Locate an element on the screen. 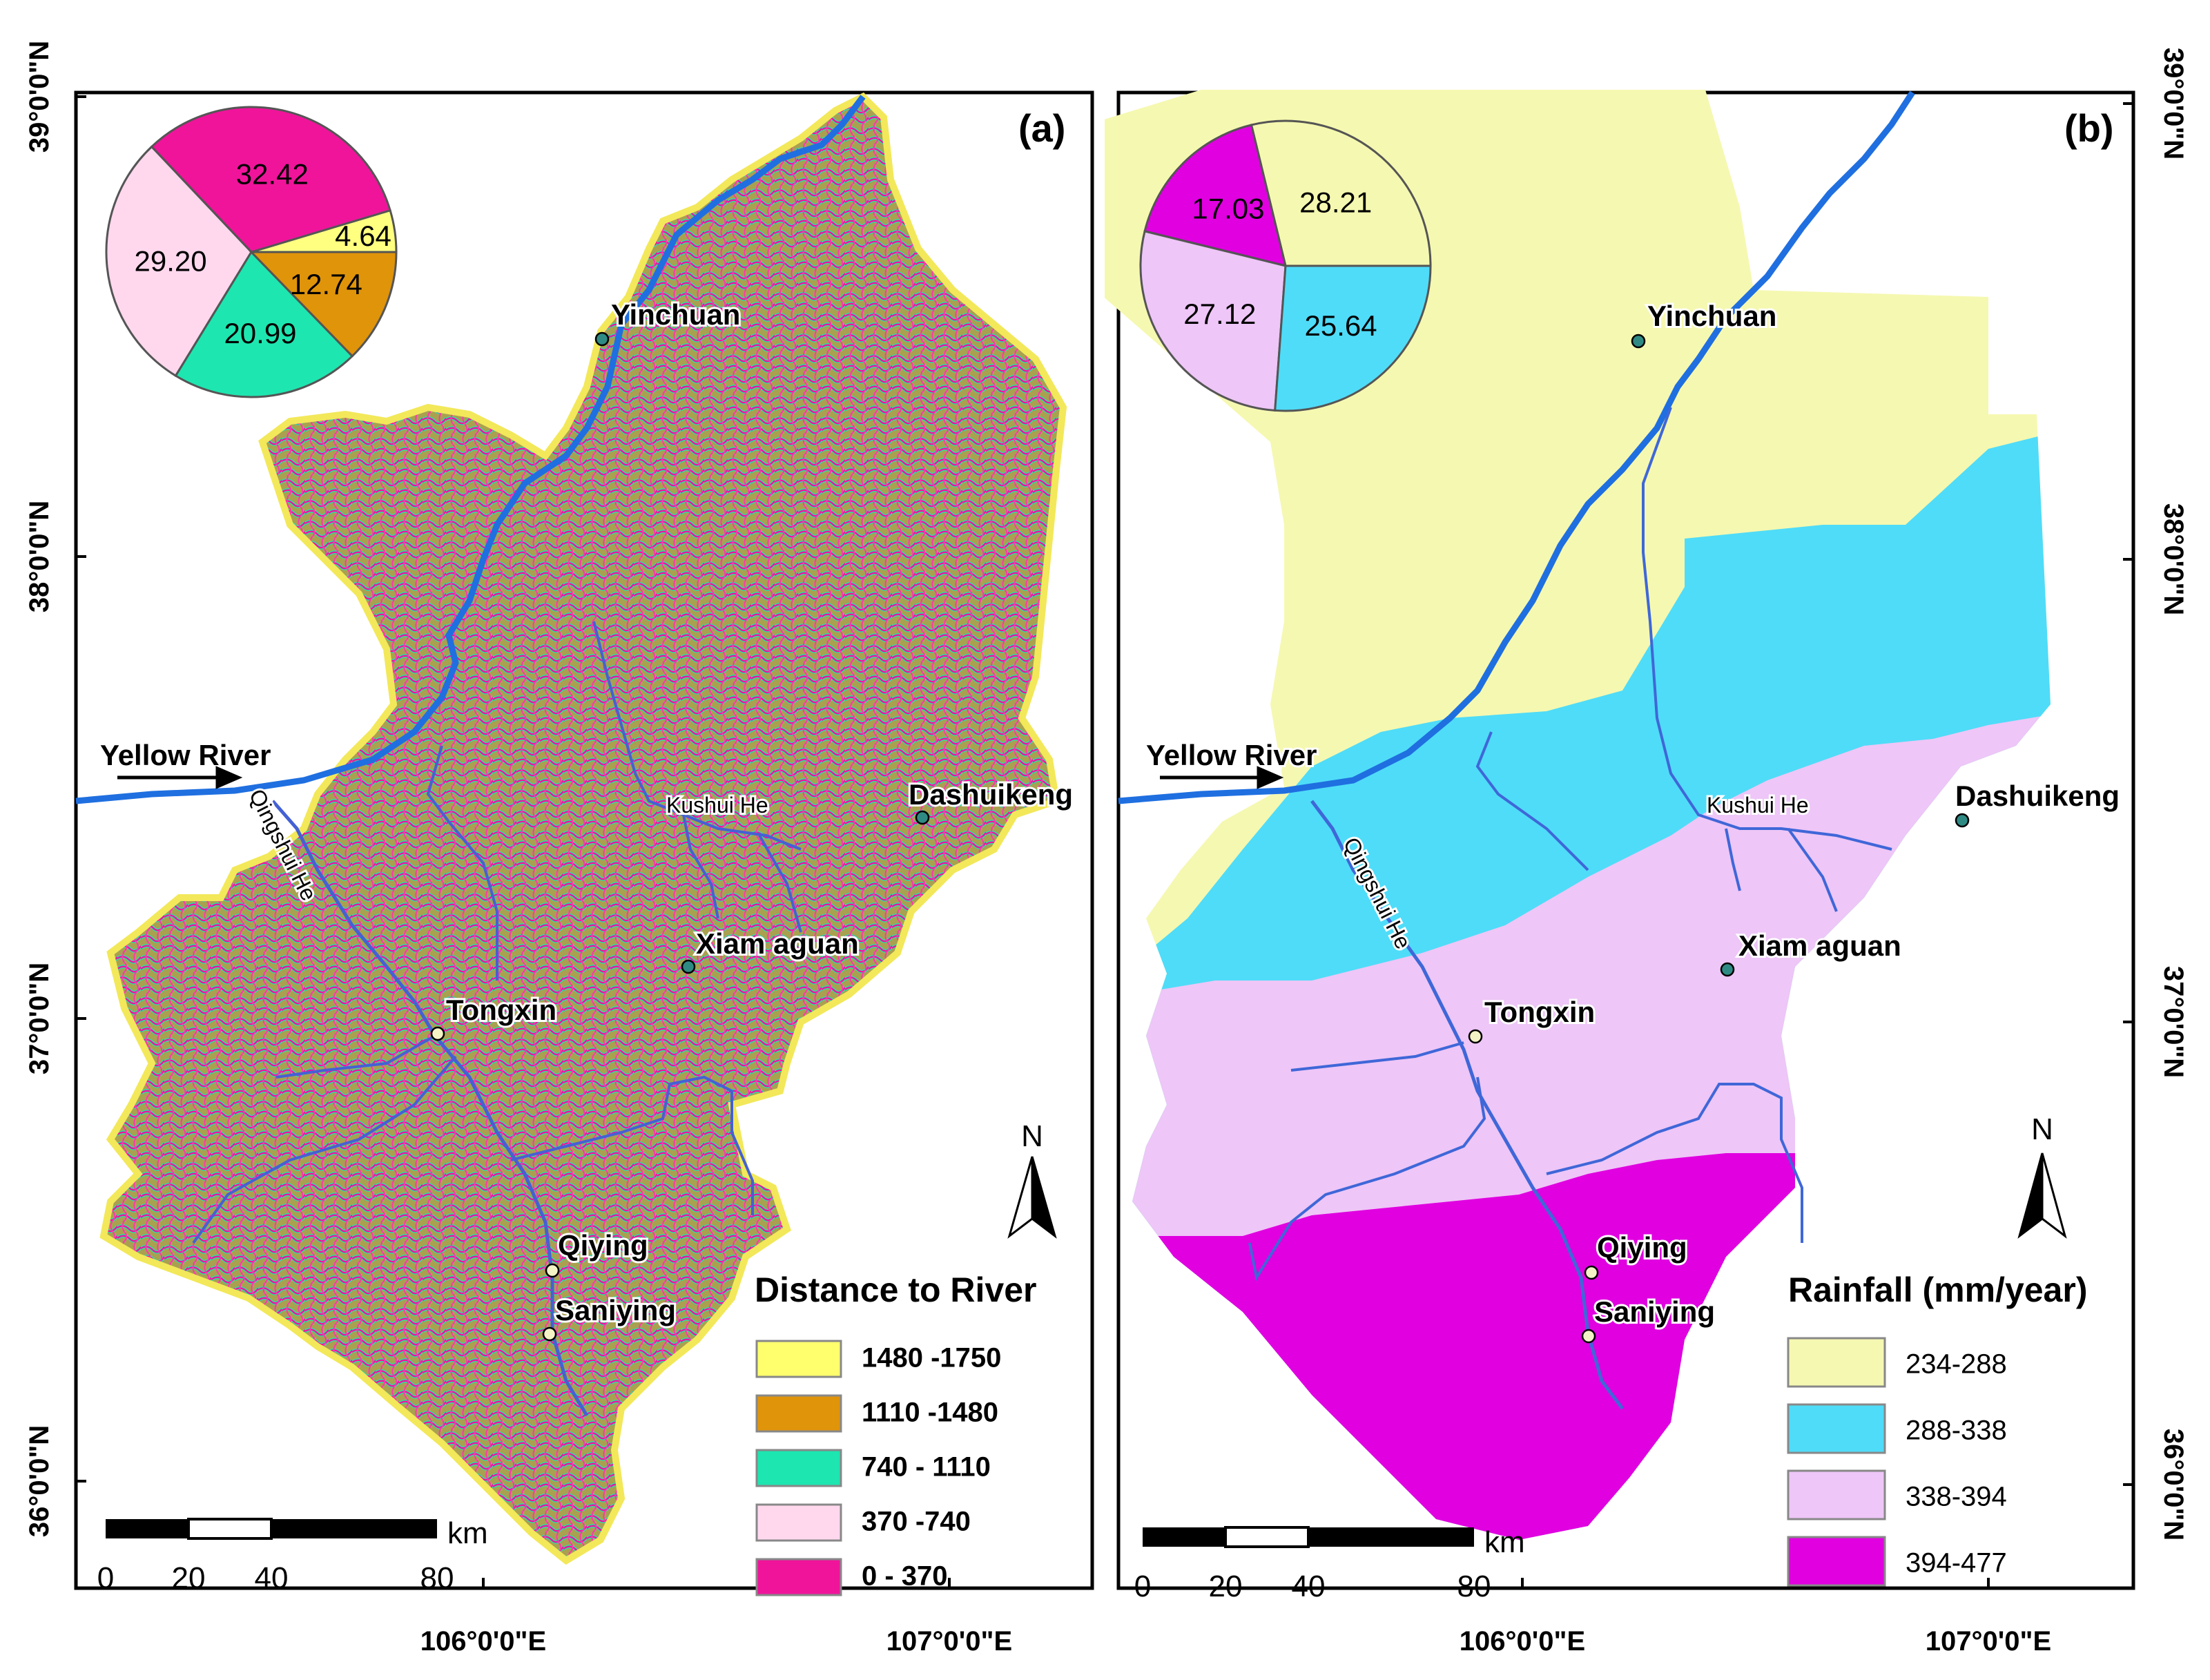 This screenshot has height=1680, width=2210. legend-a-label-0: 1480 -1750 is located at coordinates (931, 1357).